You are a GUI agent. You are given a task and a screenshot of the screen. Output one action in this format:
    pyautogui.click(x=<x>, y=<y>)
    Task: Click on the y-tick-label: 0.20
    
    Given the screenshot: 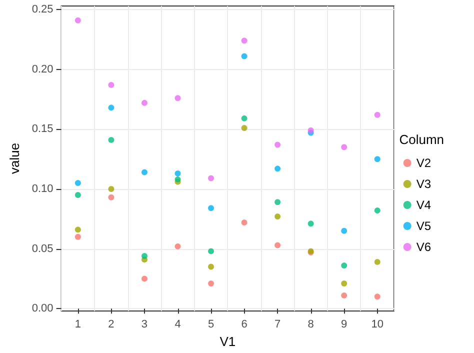 What is the action you would take?
    pyautogui.click(x=43, y=69)
    